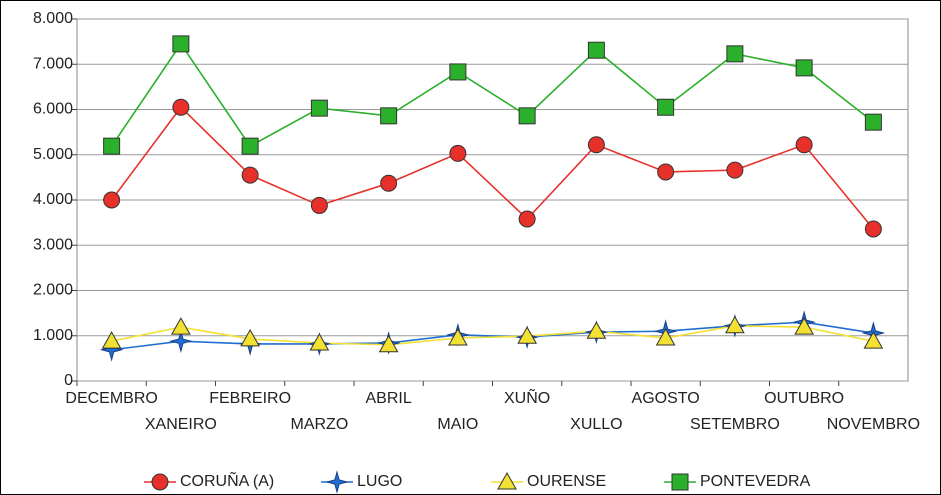 The image size is (941, 495). I want to click on y-tick-label: 6.000, so click(53, 109).